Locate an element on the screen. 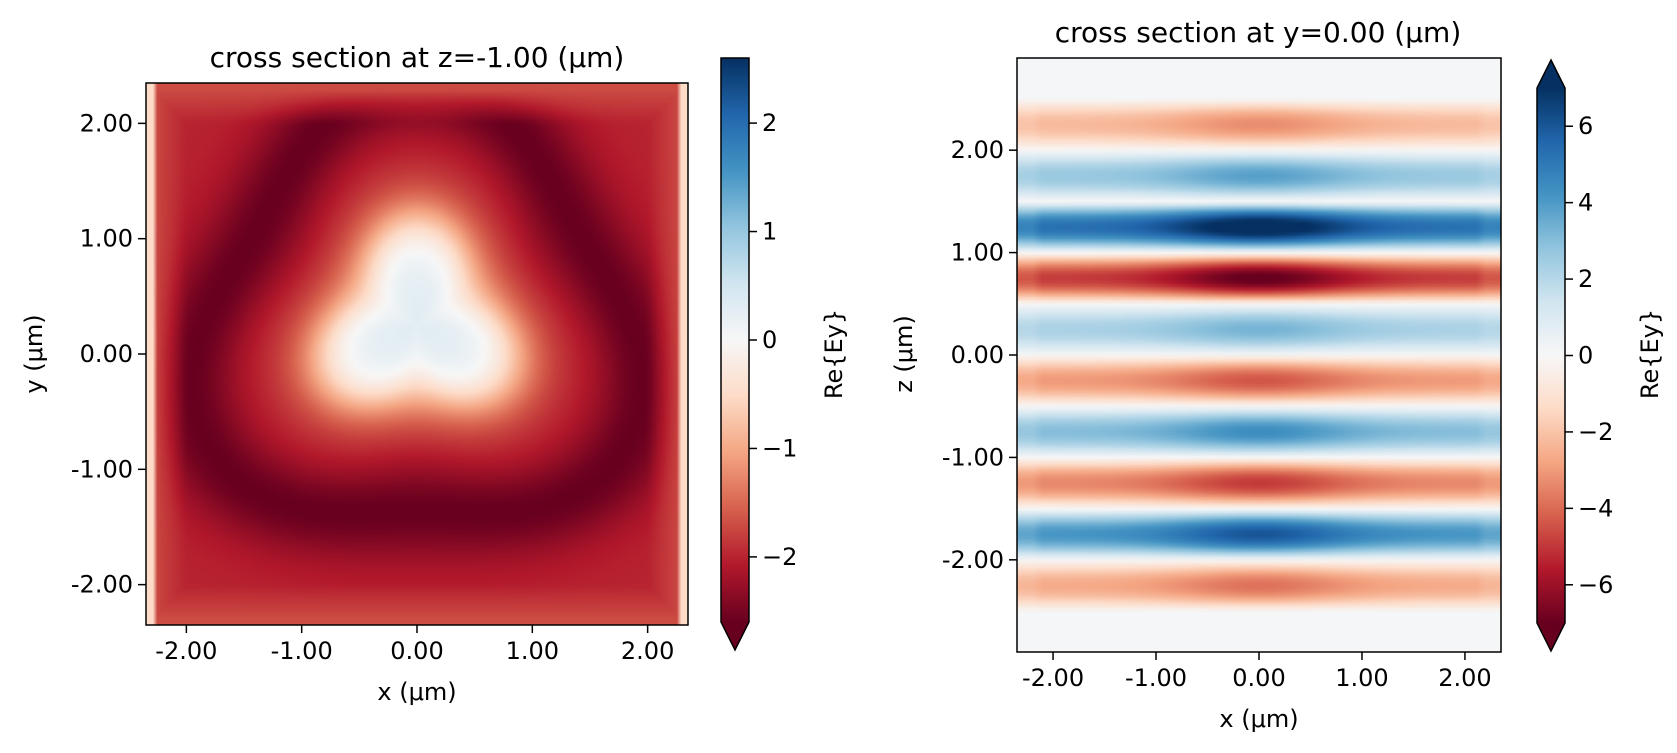 This screenshot has height=753, width=1677. right-xtick-label: -1.00 is located at coordinates (1156, 678).